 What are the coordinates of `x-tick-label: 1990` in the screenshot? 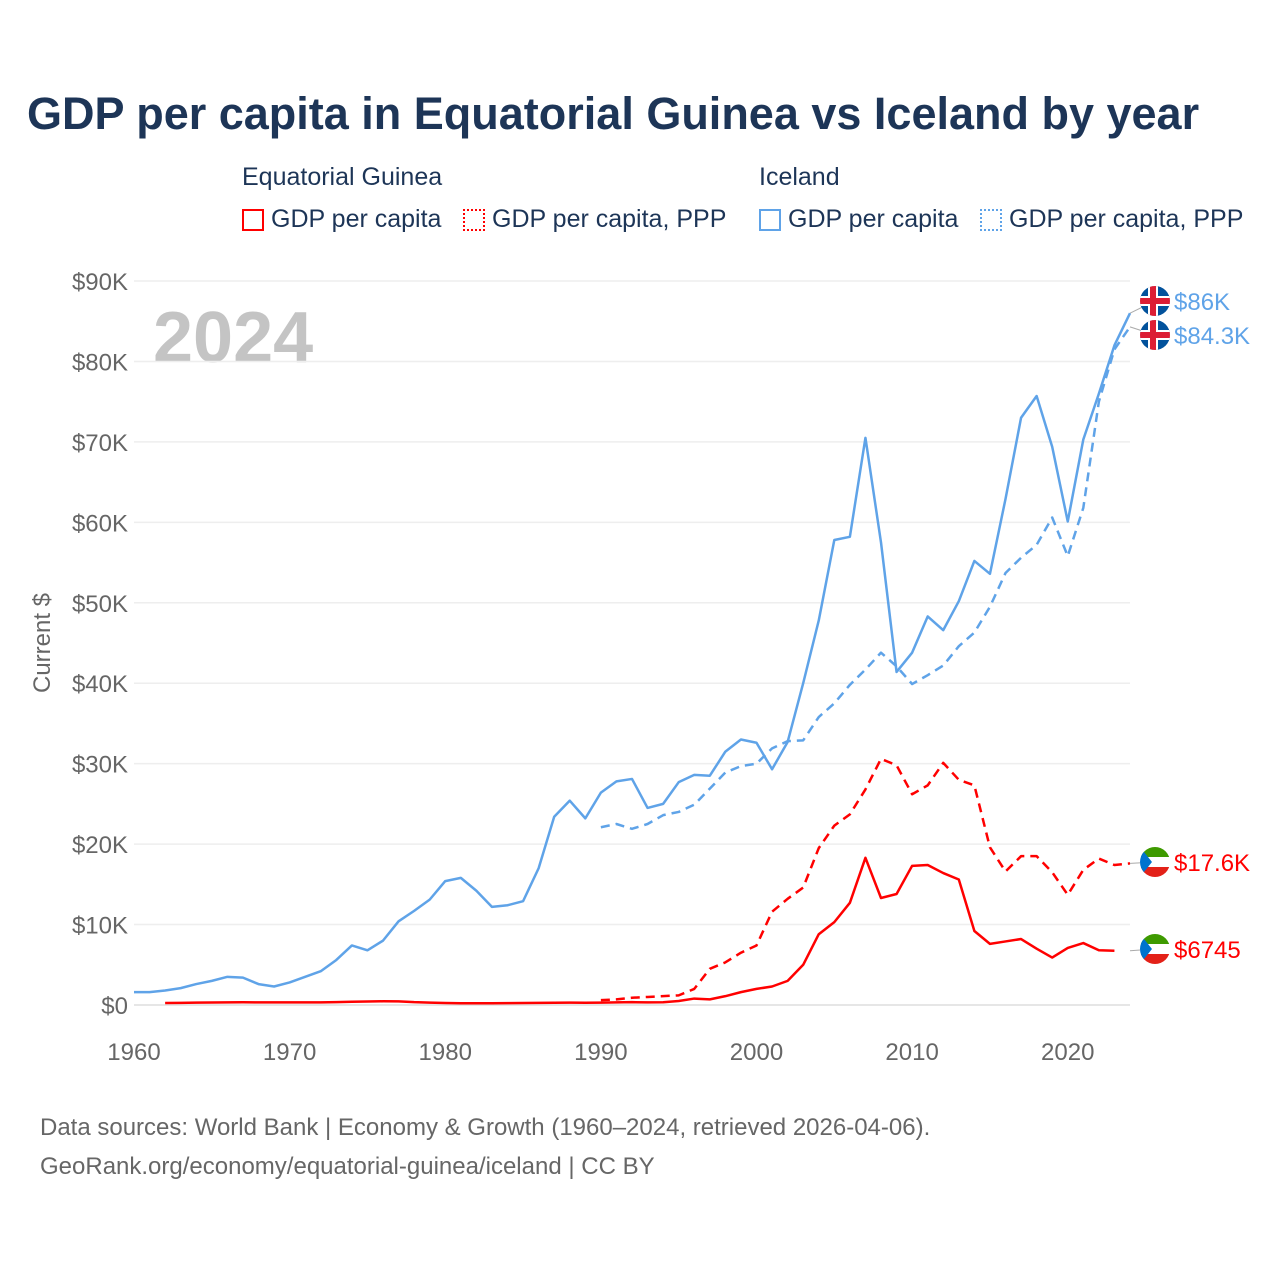 It's located at (600, 1052).